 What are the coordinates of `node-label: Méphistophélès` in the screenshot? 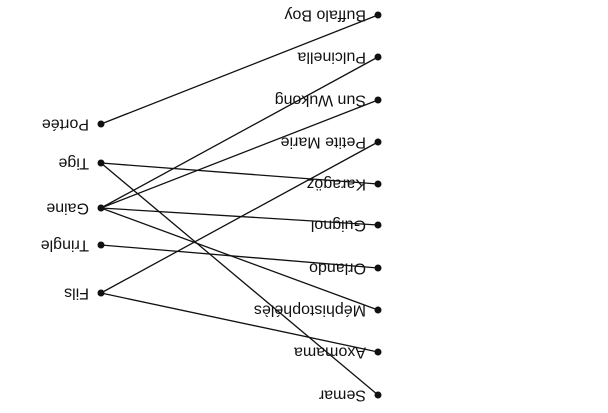 It's located at (310, 310).